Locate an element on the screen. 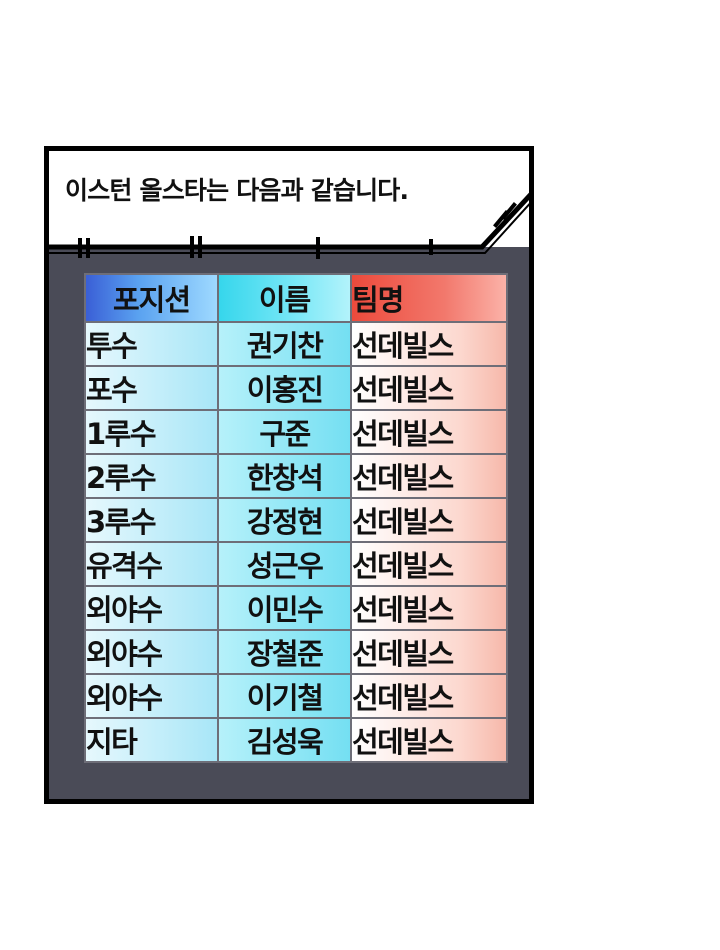 This screenshot has height=950, width=720. cell-name: 권기찬 is located at coordinates (284, 344).